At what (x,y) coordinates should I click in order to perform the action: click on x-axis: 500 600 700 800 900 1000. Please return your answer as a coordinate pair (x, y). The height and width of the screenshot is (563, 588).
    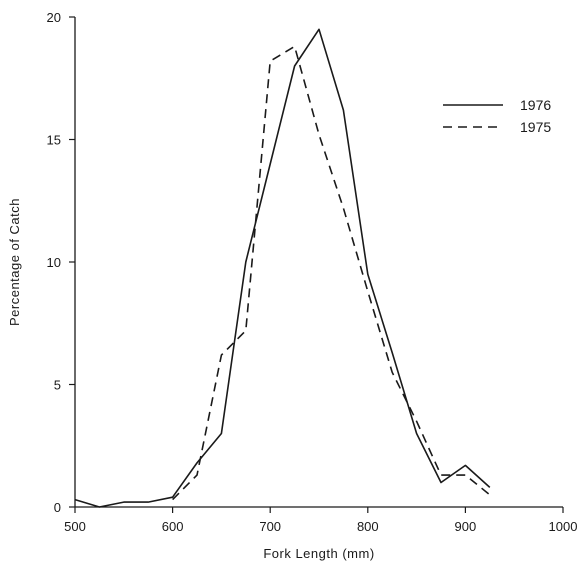
    Looking at the image, I should click on (321, 520).